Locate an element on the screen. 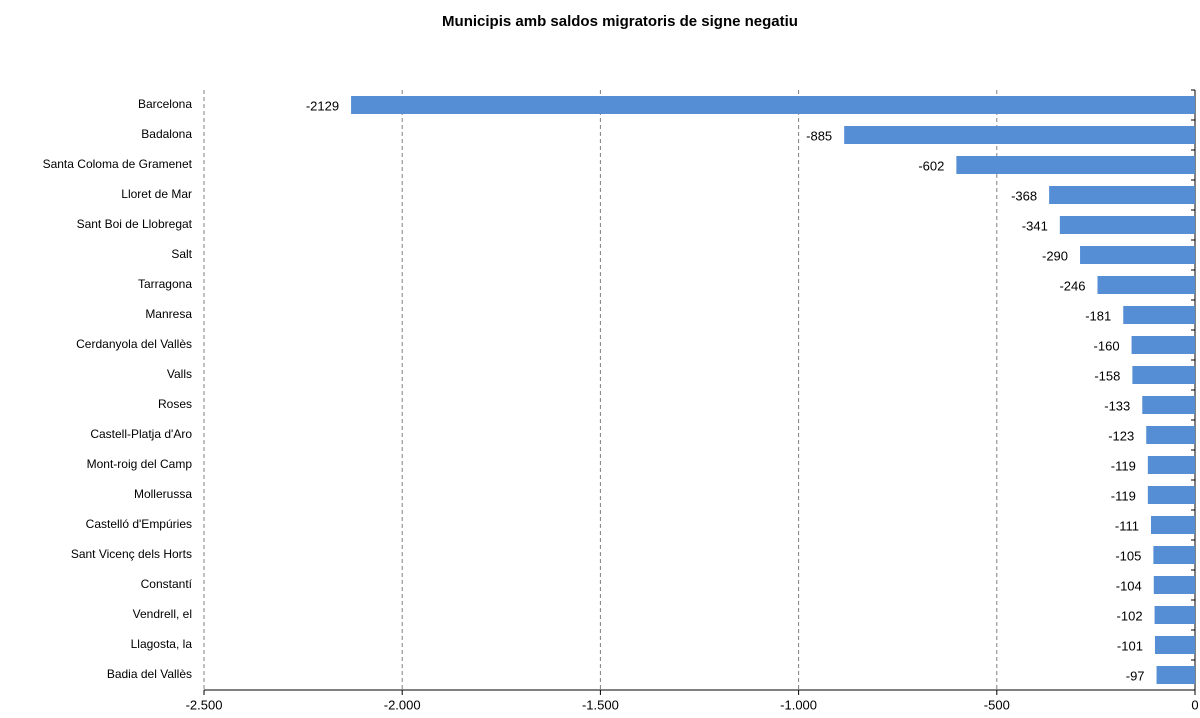 The height and width of the screenshot is (718, 1200). y-tick-label: Cerdanyola del Vallès is located at coordinates (134, 344).